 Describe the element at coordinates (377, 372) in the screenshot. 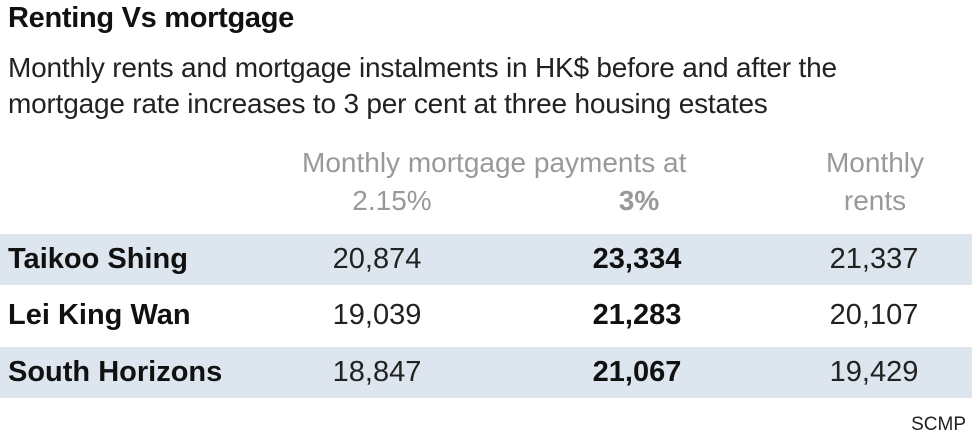

I see `mortgage-2-15-value: 18,847` at that location.